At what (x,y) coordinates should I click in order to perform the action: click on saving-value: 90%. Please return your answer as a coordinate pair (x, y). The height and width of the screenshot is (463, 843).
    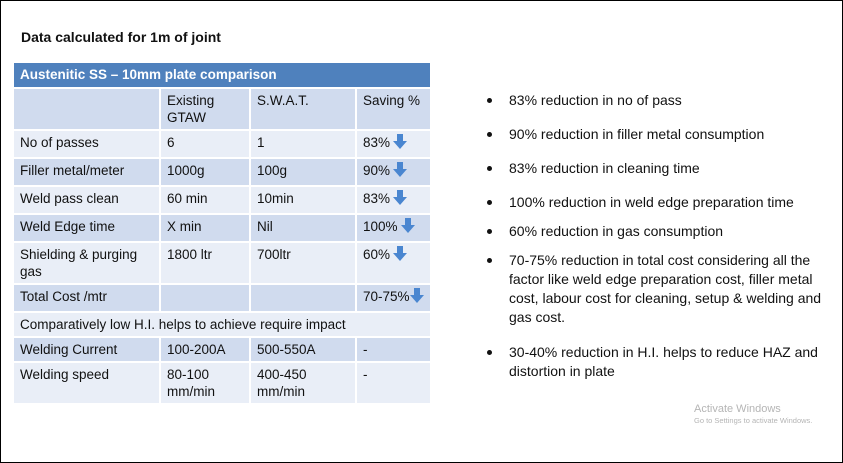
    Looking at the image, I should click on (377, 170).